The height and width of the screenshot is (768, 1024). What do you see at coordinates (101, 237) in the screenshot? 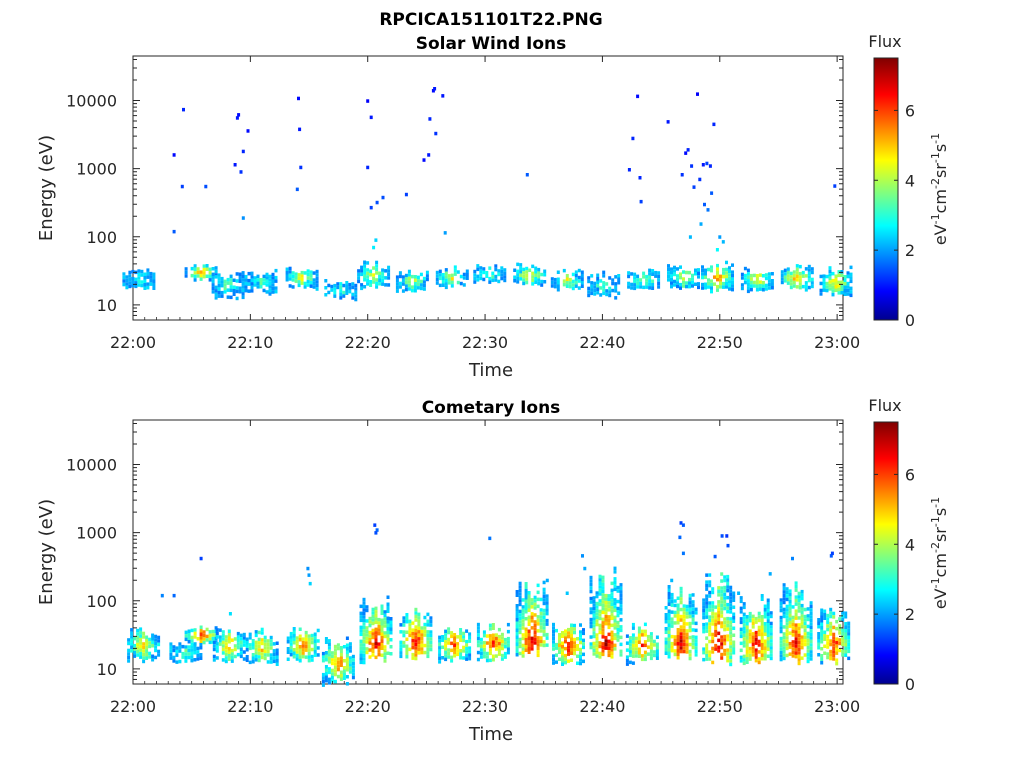
I see `y-tick-label: 100` at bounding box center [101, 237].